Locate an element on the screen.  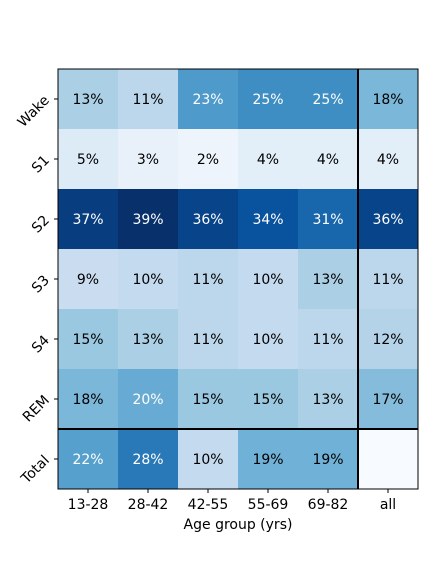
cell-value-label: 9% is located at coordinates (88, 280).